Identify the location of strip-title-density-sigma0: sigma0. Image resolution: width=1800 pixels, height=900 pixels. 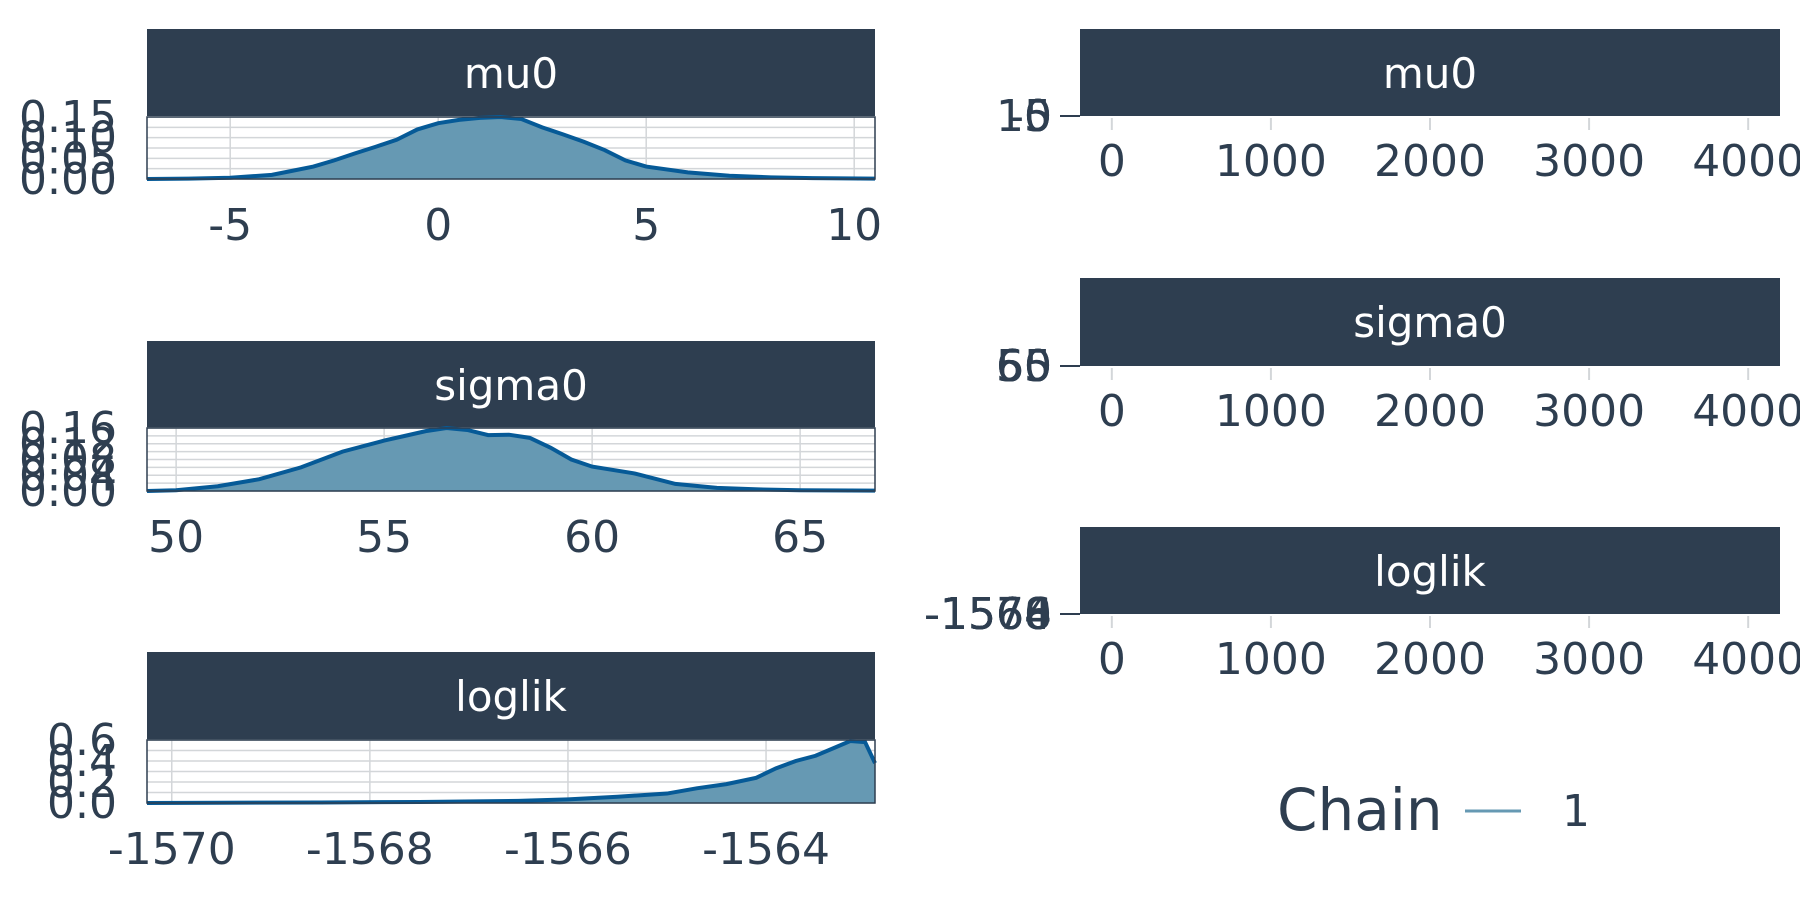
(511, 385).